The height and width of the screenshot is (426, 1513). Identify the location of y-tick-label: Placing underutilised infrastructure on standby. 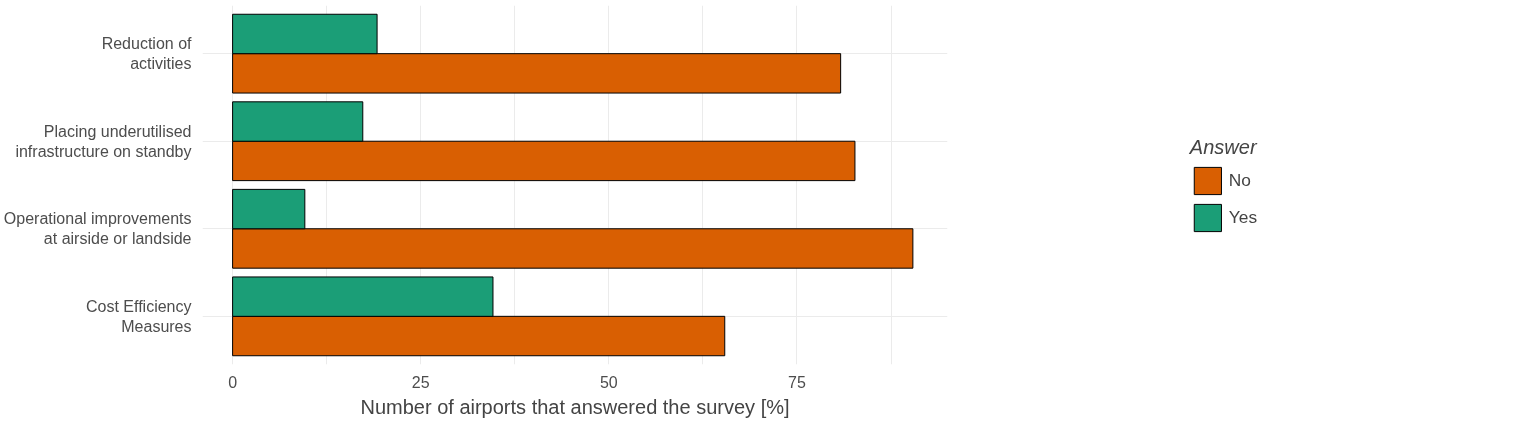
(103, 141).